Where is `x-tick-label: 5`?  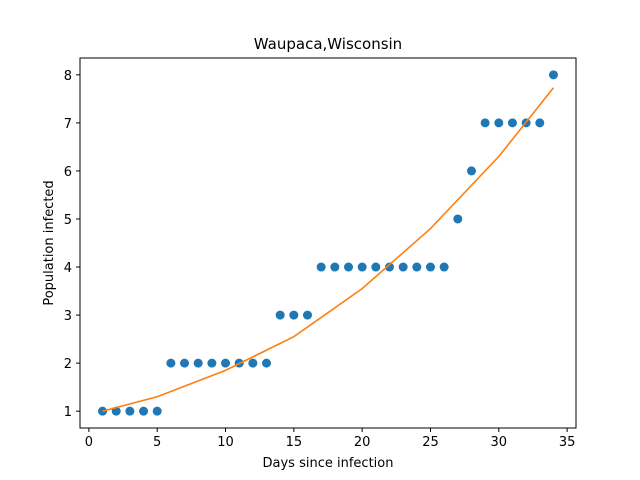
x-tick-label: 5 is located at coordinates (157, 442).